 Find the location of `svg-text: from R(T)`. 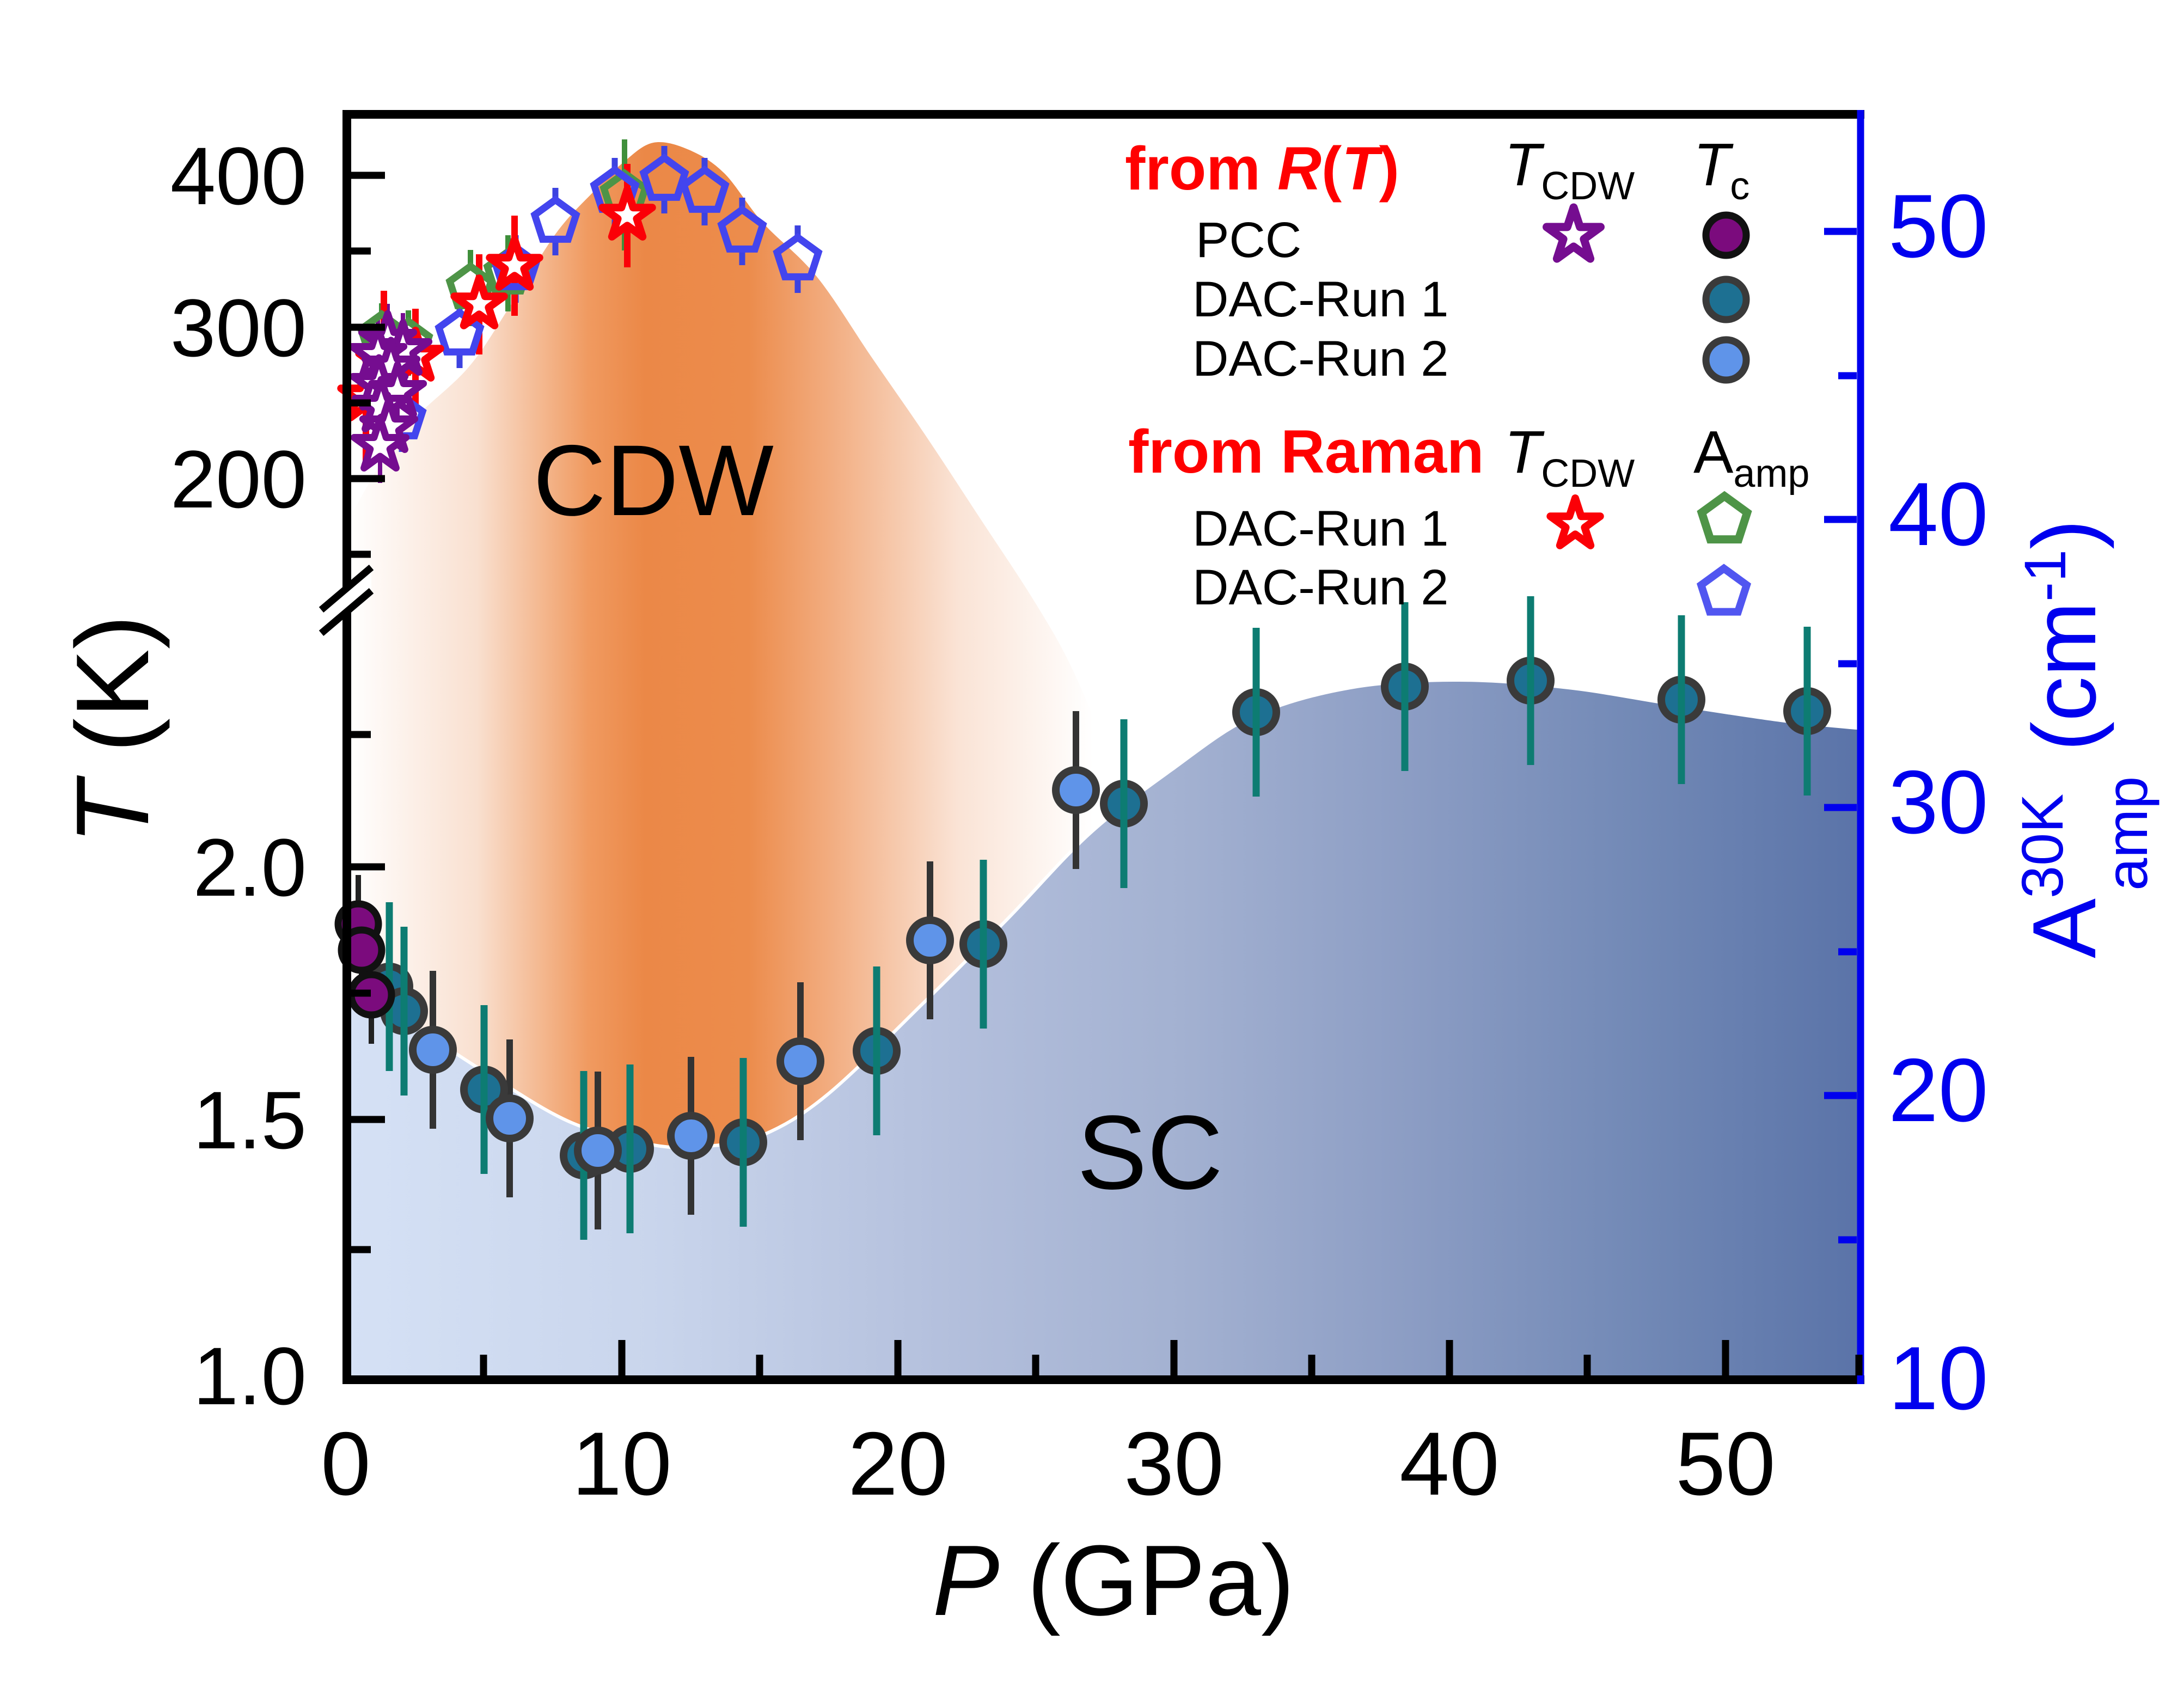

svg-text: from R(T) is located at coordinates (1262, 168).